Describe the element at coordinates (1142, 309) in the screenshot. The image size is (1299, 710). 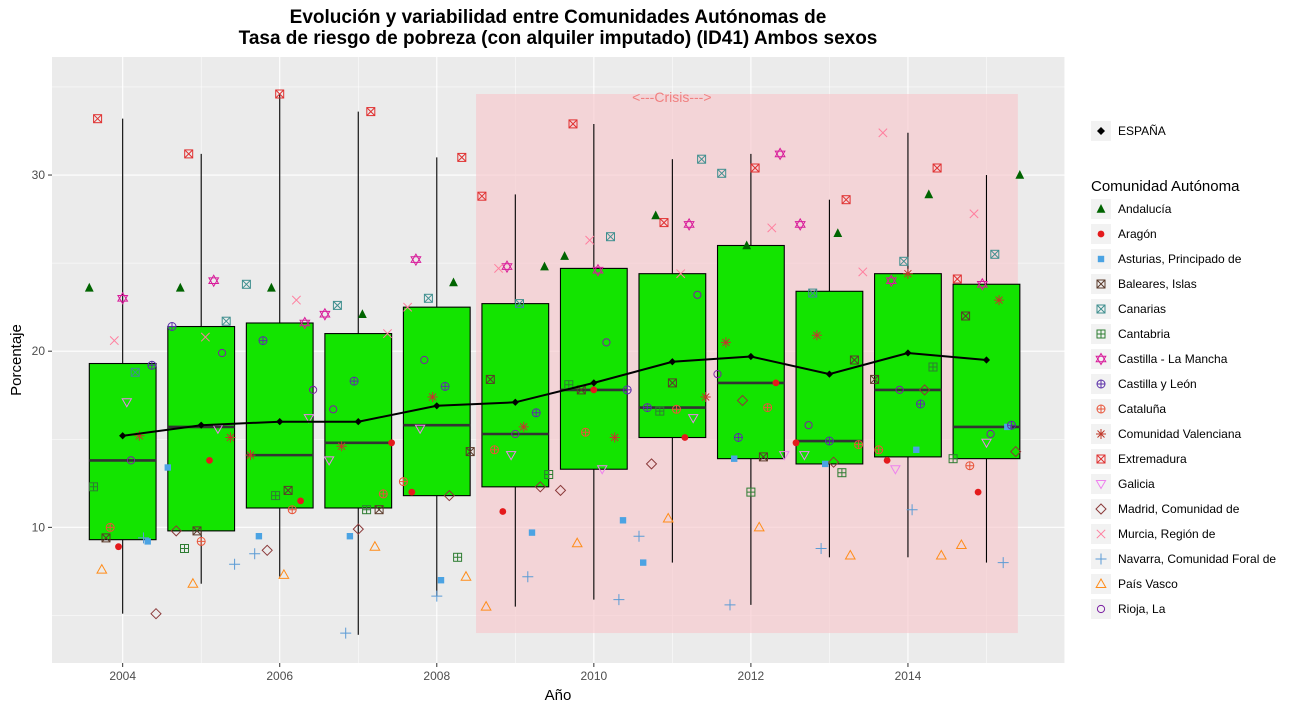
I see `legend-label: Canarias` at that location.